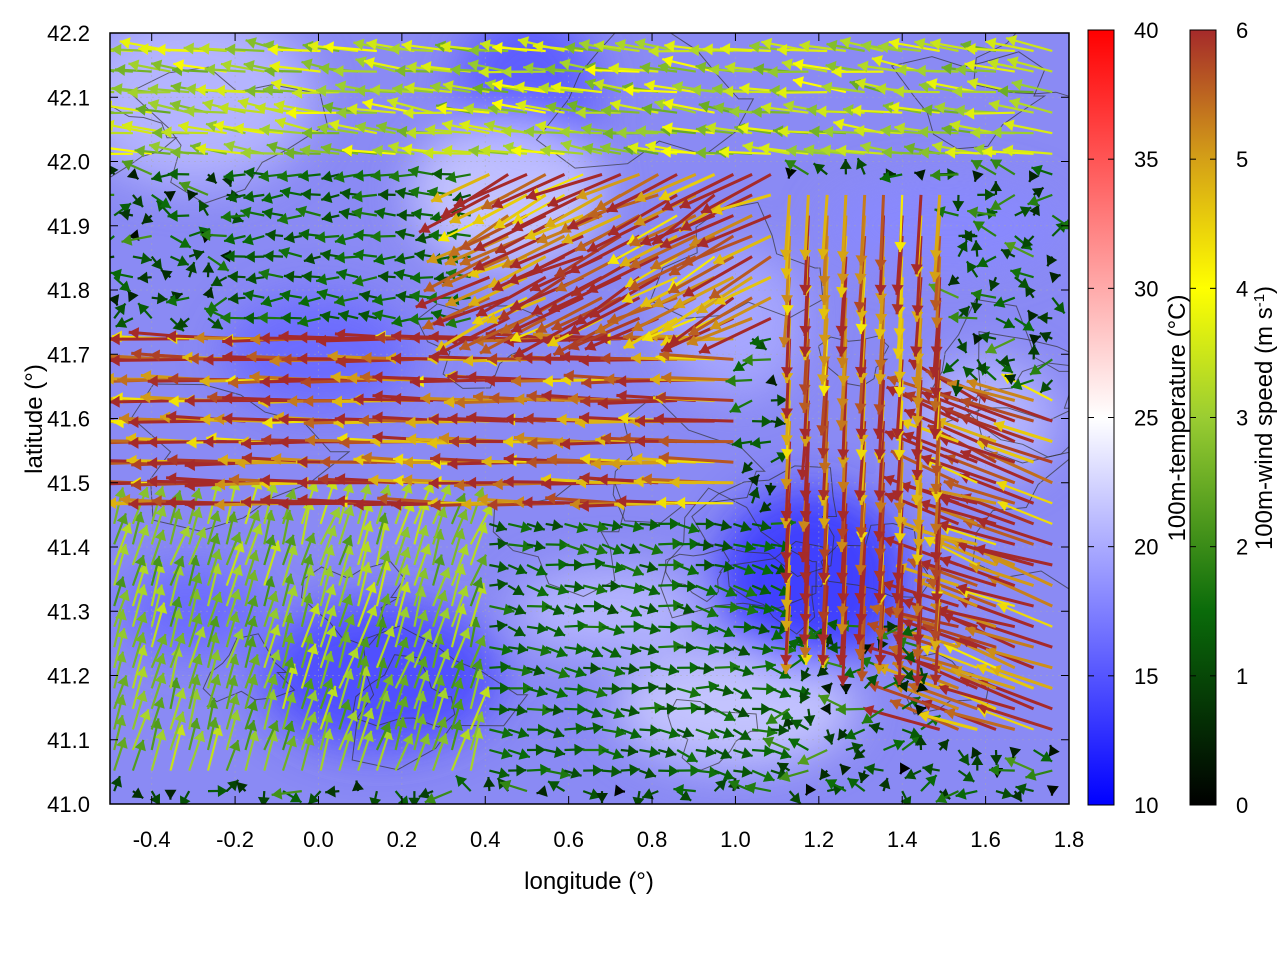 The height and width of the screenshot is (960, 1280). I want to click on y-tick-label: 41.1, so click(68, 740).